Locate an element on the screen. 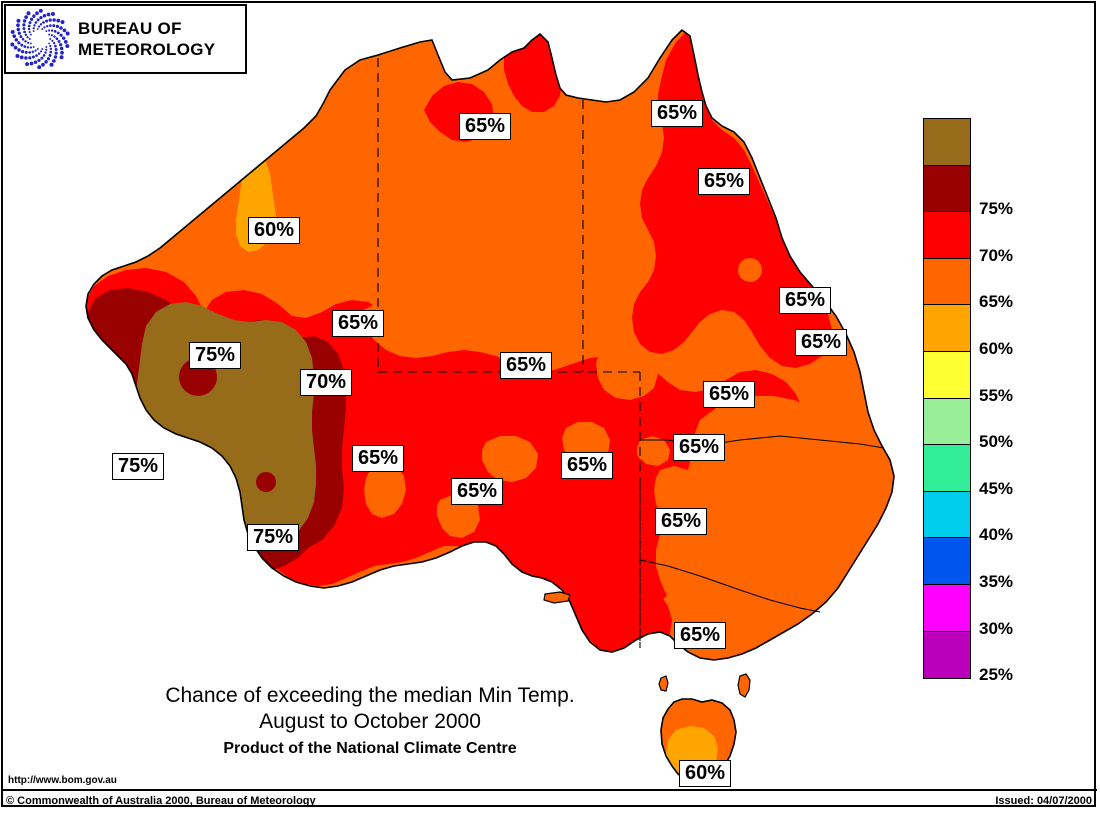 This screenshot has width=1100, height=813. logo-line-1: BUREAU OF is located at coordinates (130, 28).